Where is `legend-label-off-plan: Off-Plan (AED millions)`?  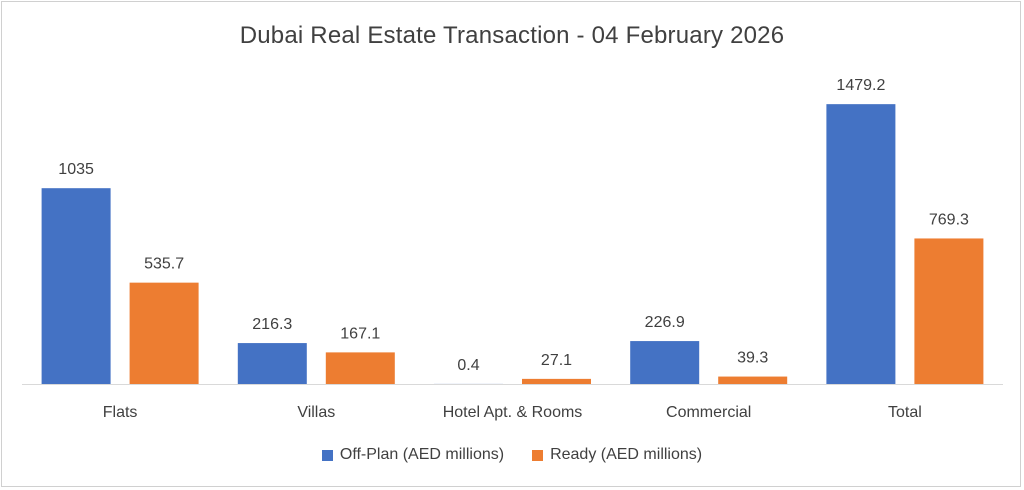
legend-label-off-plan: Off-Plan (AED millions) is located at coordinates (422, 454).